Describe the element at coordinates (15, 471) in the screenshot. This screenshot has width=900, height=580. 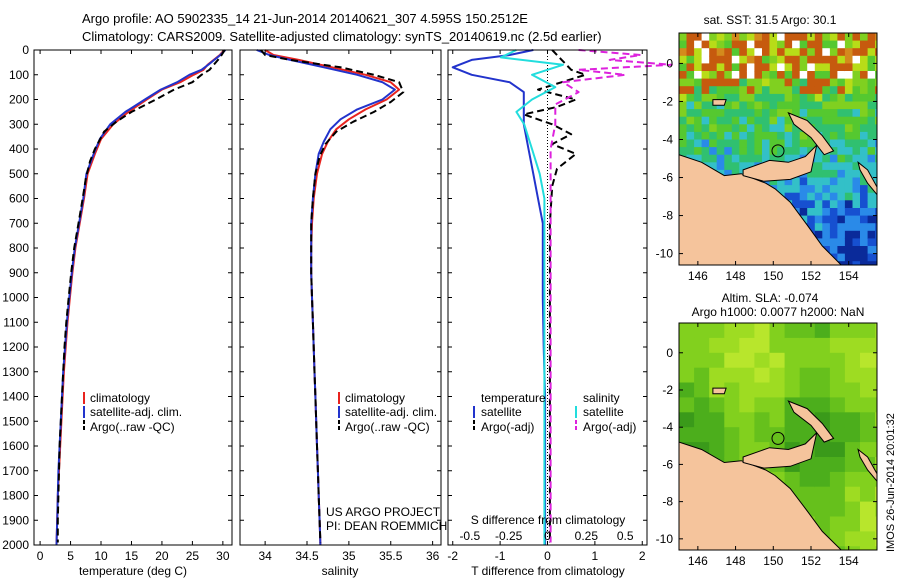
I see `y-tick-label: 1700` at that location.